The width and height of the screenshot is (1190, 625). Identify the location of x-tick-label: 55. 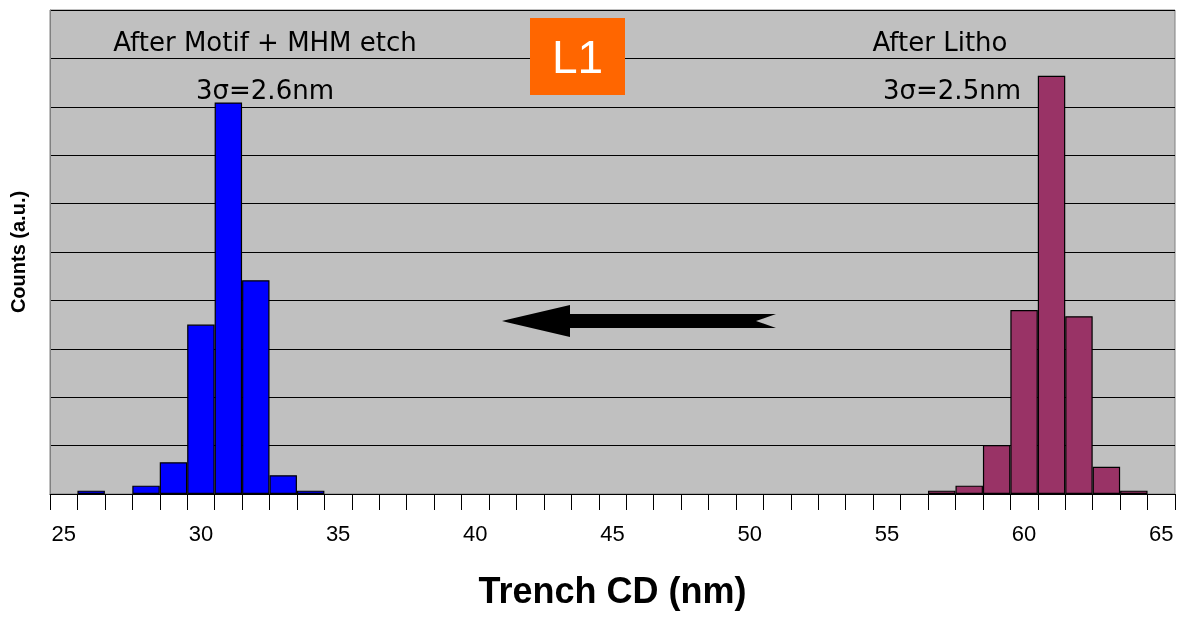
(887, 533).